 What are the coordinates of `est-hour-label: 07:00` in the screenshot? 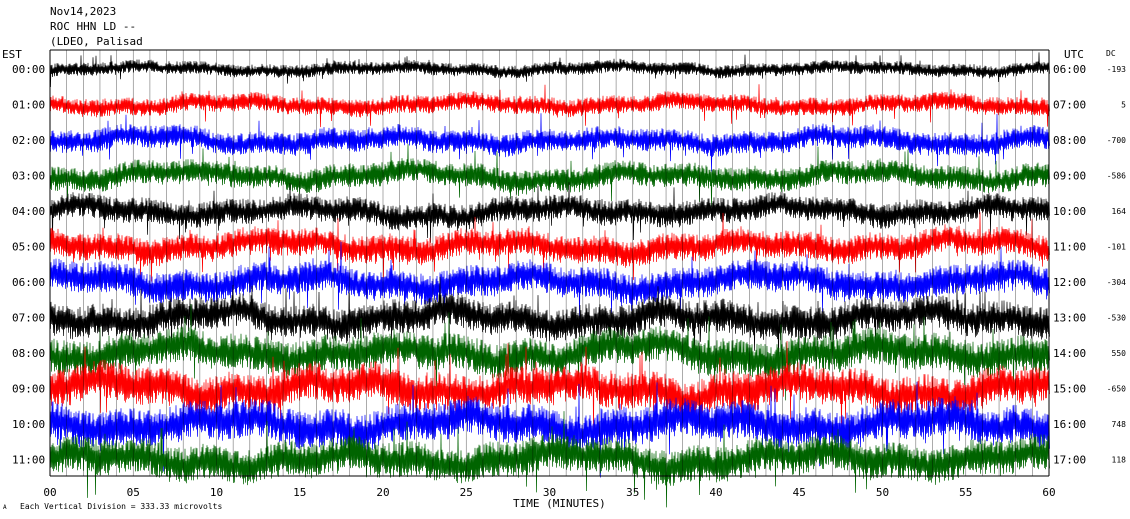 It's located at (28, 318).